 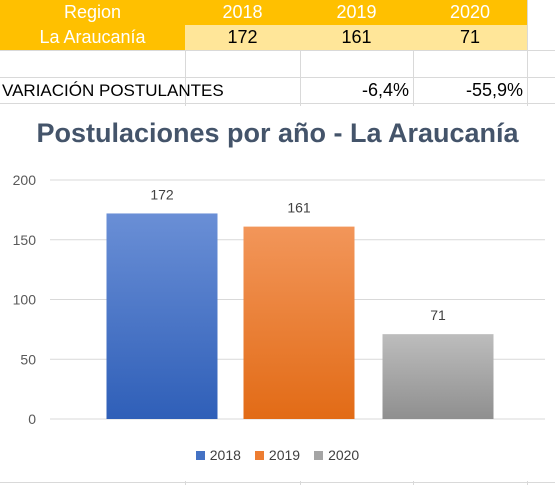 What do you see at coordinates (470, 37) in the screenshot?
I see `value-cell-2020: 71` at bounding box center [470, 37].